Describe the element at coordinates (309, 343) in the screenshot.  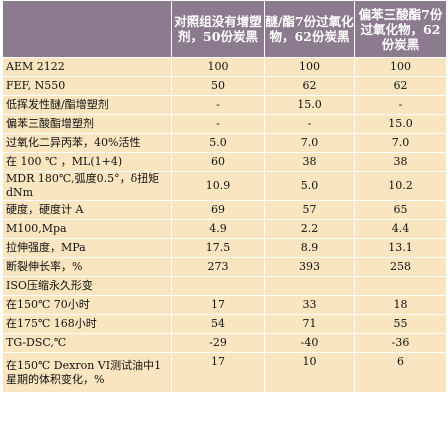
I see `table-cell: -40` at that location.